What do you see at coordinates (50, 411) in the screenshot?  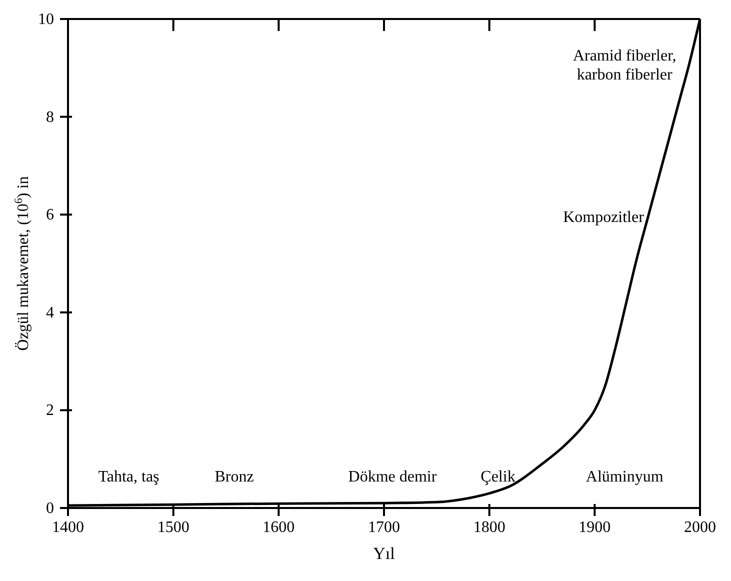 I see `y-tick-label: 2` at bounding box center [50, 411].